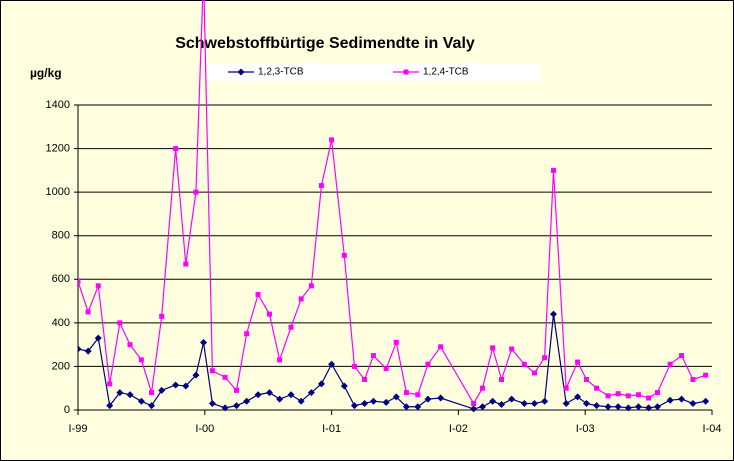 The height and width of the screenshot is (461, 734). I want to click on y-tick-label: 200, so click(61, 366).